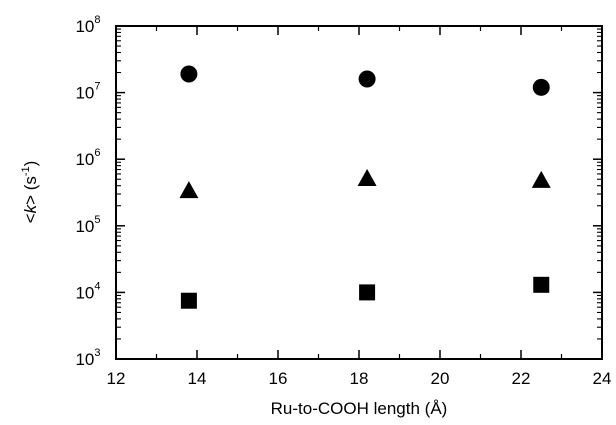  What do you see at coordinates (87, 92) in the screenshot?
I see `y-tick-label: 10⁷` at bounding box center [87, 92].